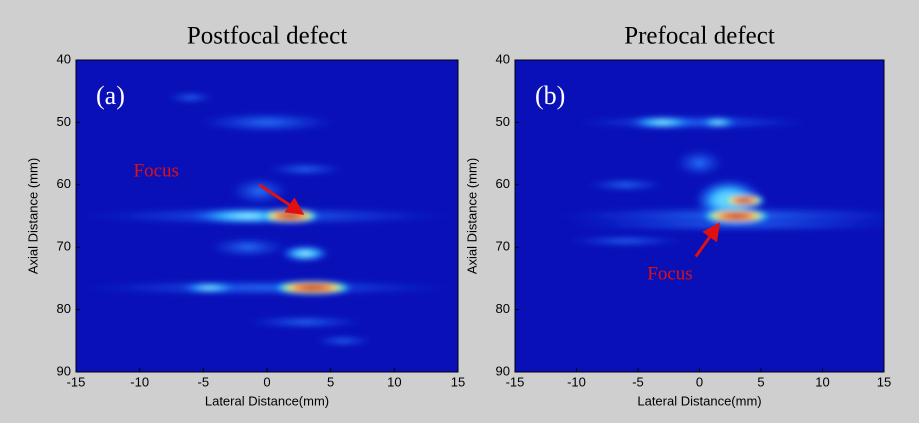 The image size is (919, 423). Describe the element at coordinates (717, 180) in the screenshot. I see `intensity-image` at that location.